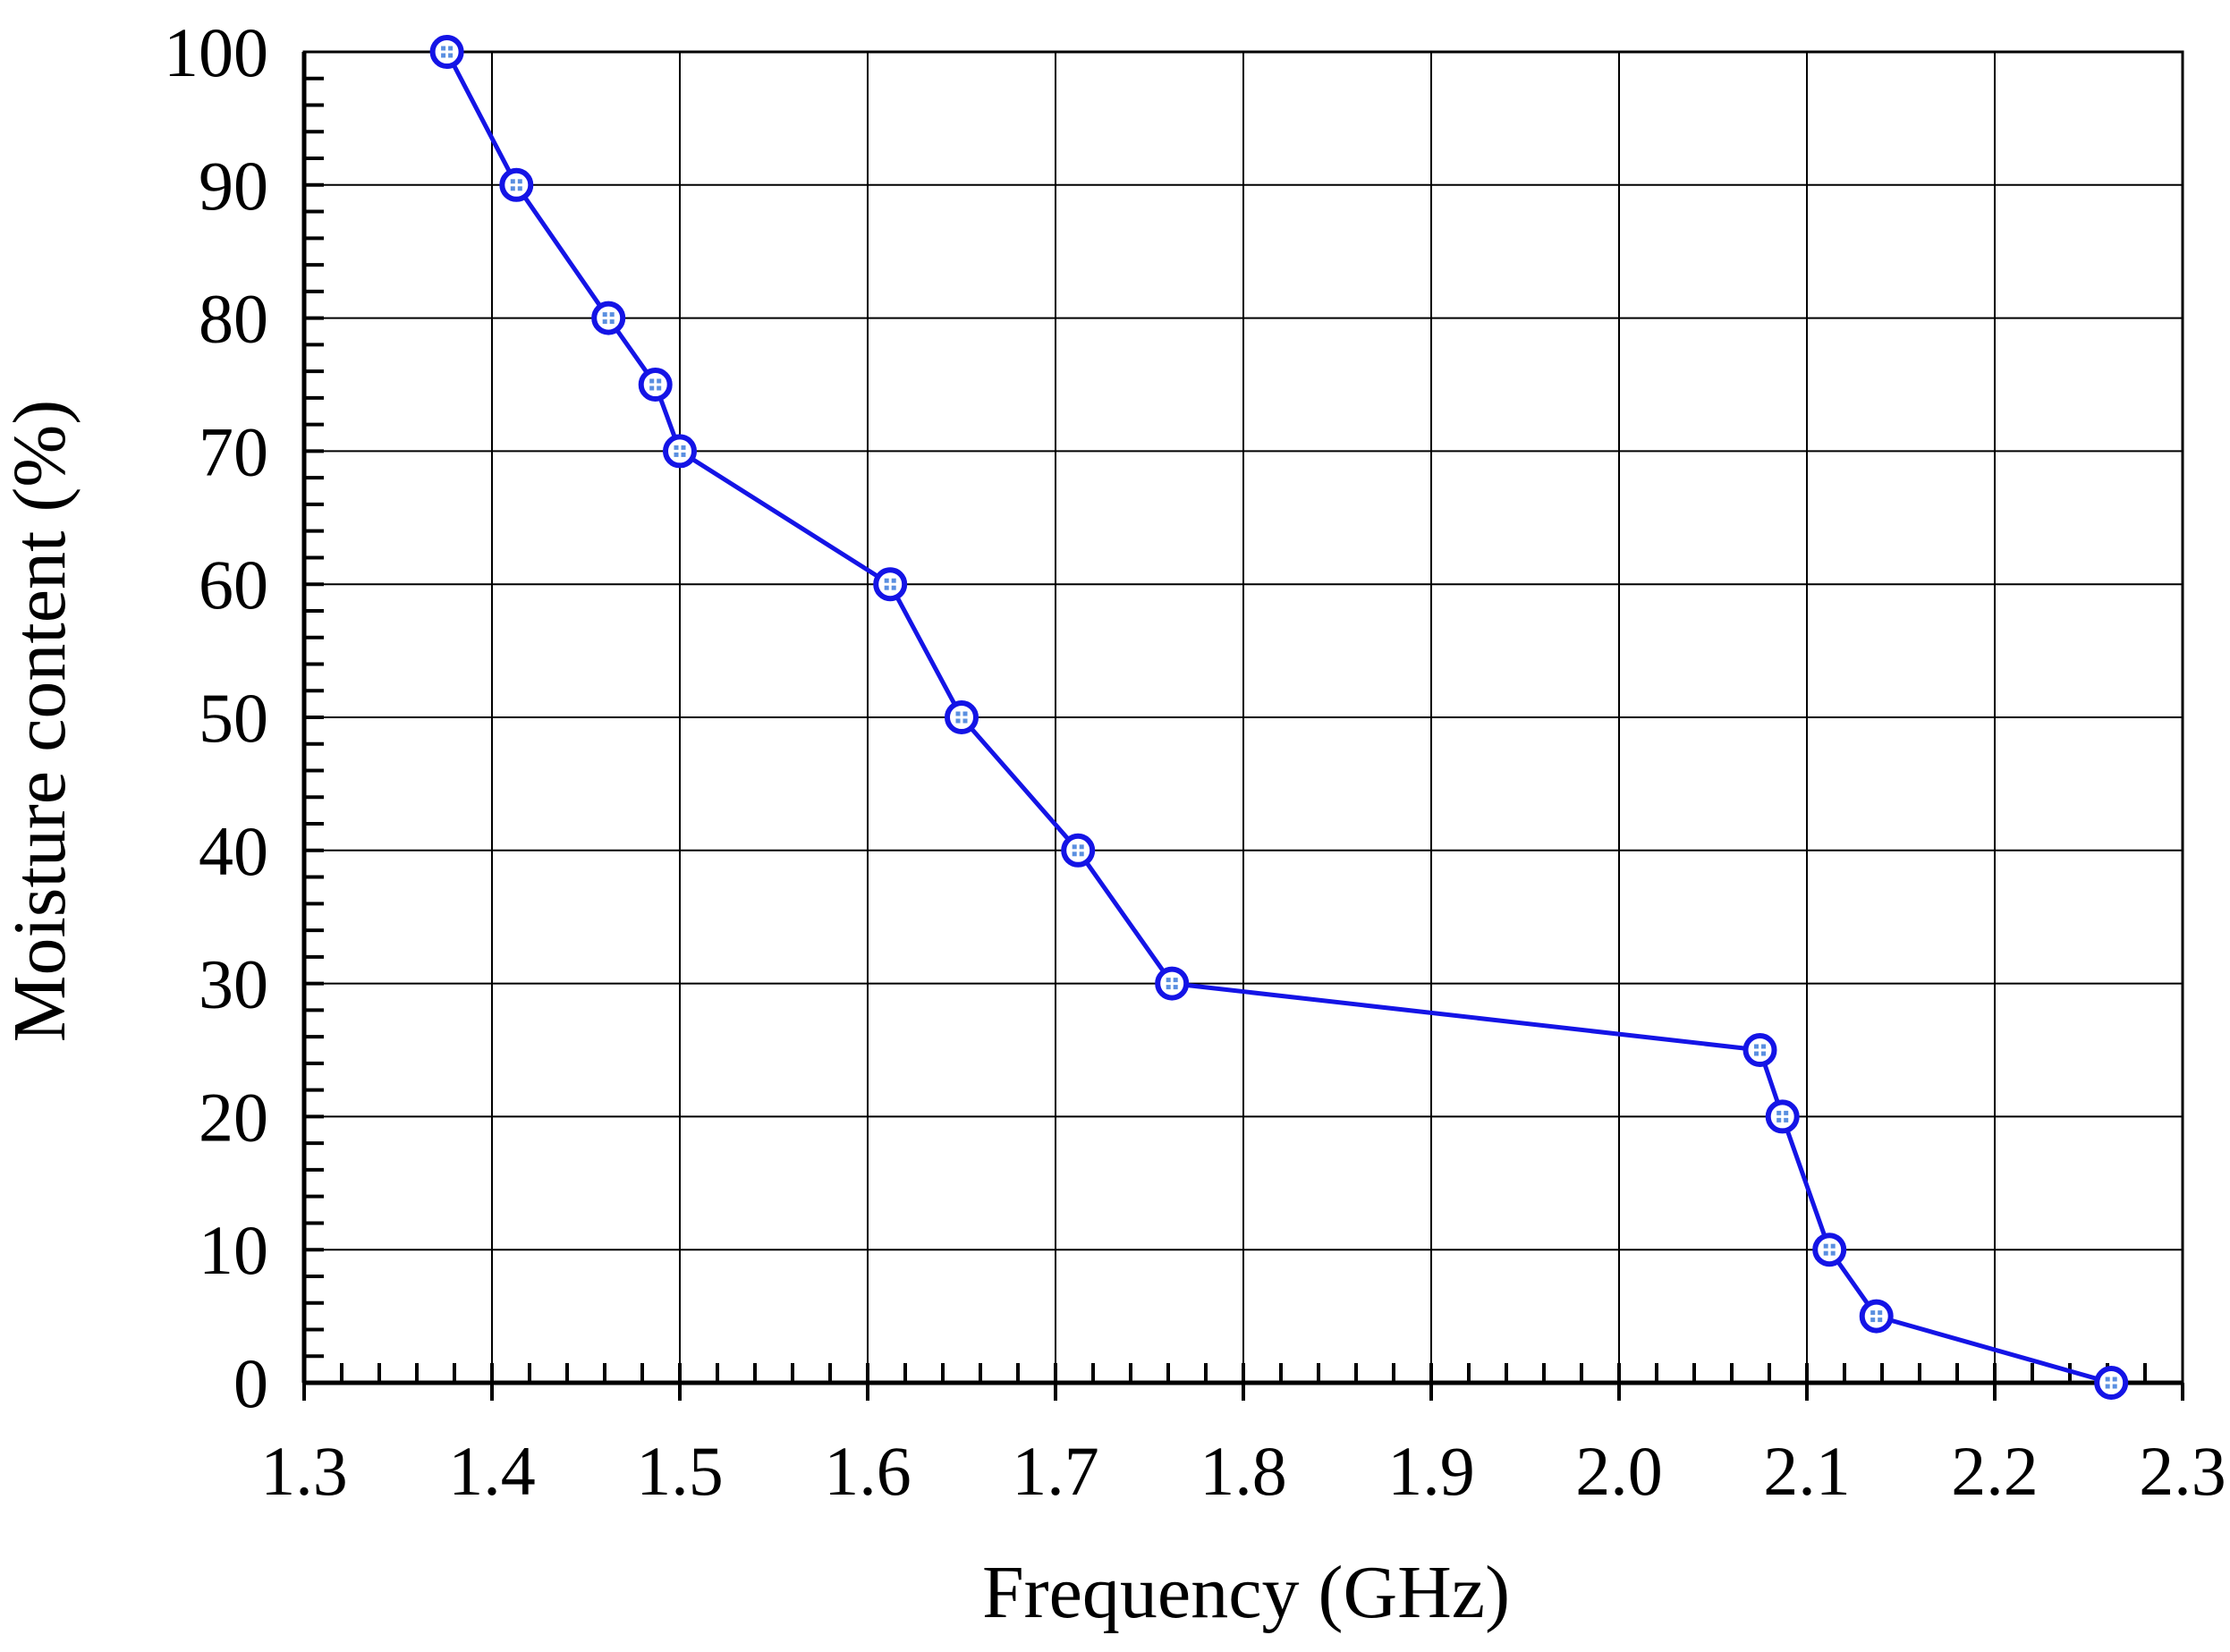 Image resolution: width=2230 pixels, height=1652 pixels. Describe the element at coordinates (680, 1471) in the screenshot. I see `x-tick-label: 1.5` at that location.